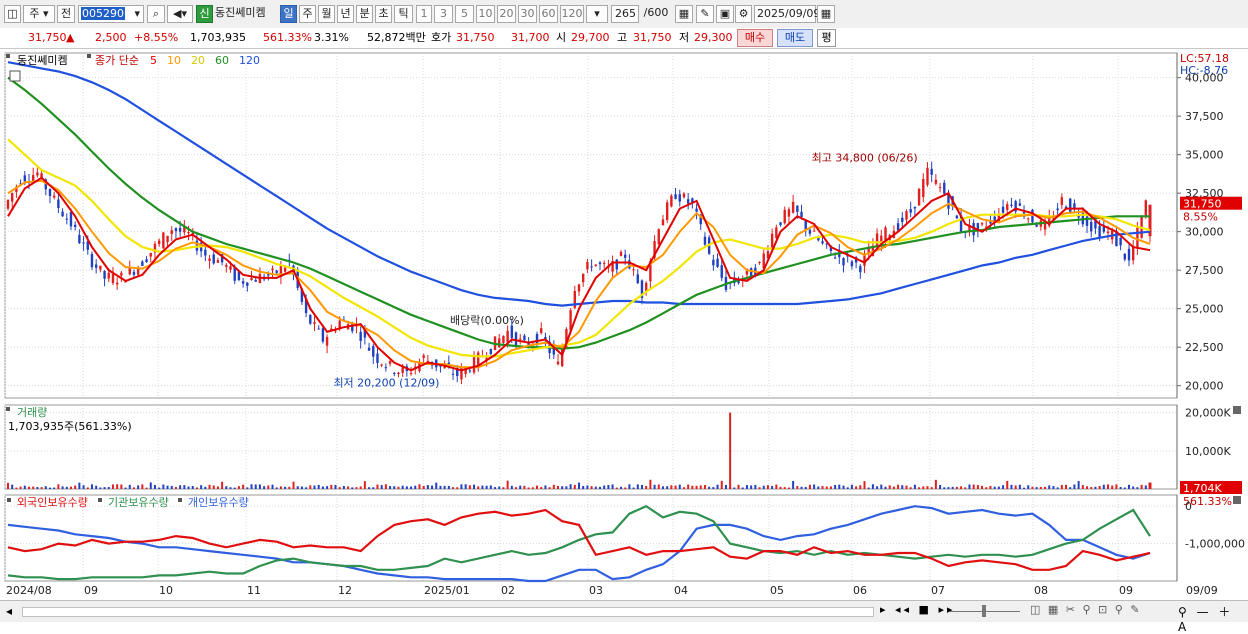 Image resolution: width=1248 pixels, height=634 pixels. I want to click on holdings-panel: 외국인보유수량 기관보유수량 개인보유수량, so click(579, 539).